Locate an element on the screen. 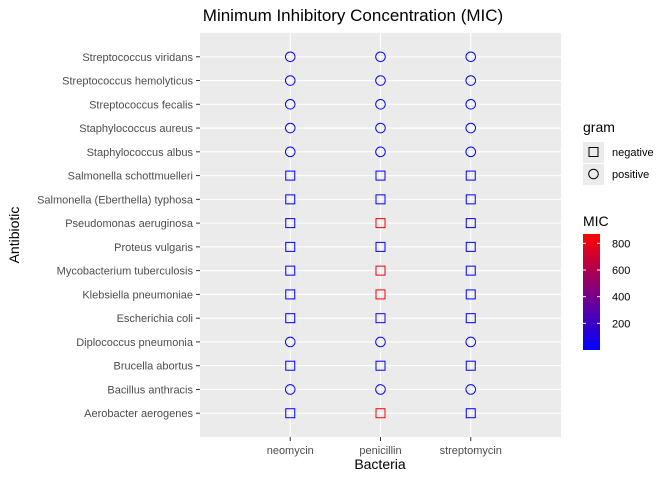 Image resolution: width=672 pixels, height=480 pixels. x-tick-label: streptomycin is located at coordinates (471, 451).